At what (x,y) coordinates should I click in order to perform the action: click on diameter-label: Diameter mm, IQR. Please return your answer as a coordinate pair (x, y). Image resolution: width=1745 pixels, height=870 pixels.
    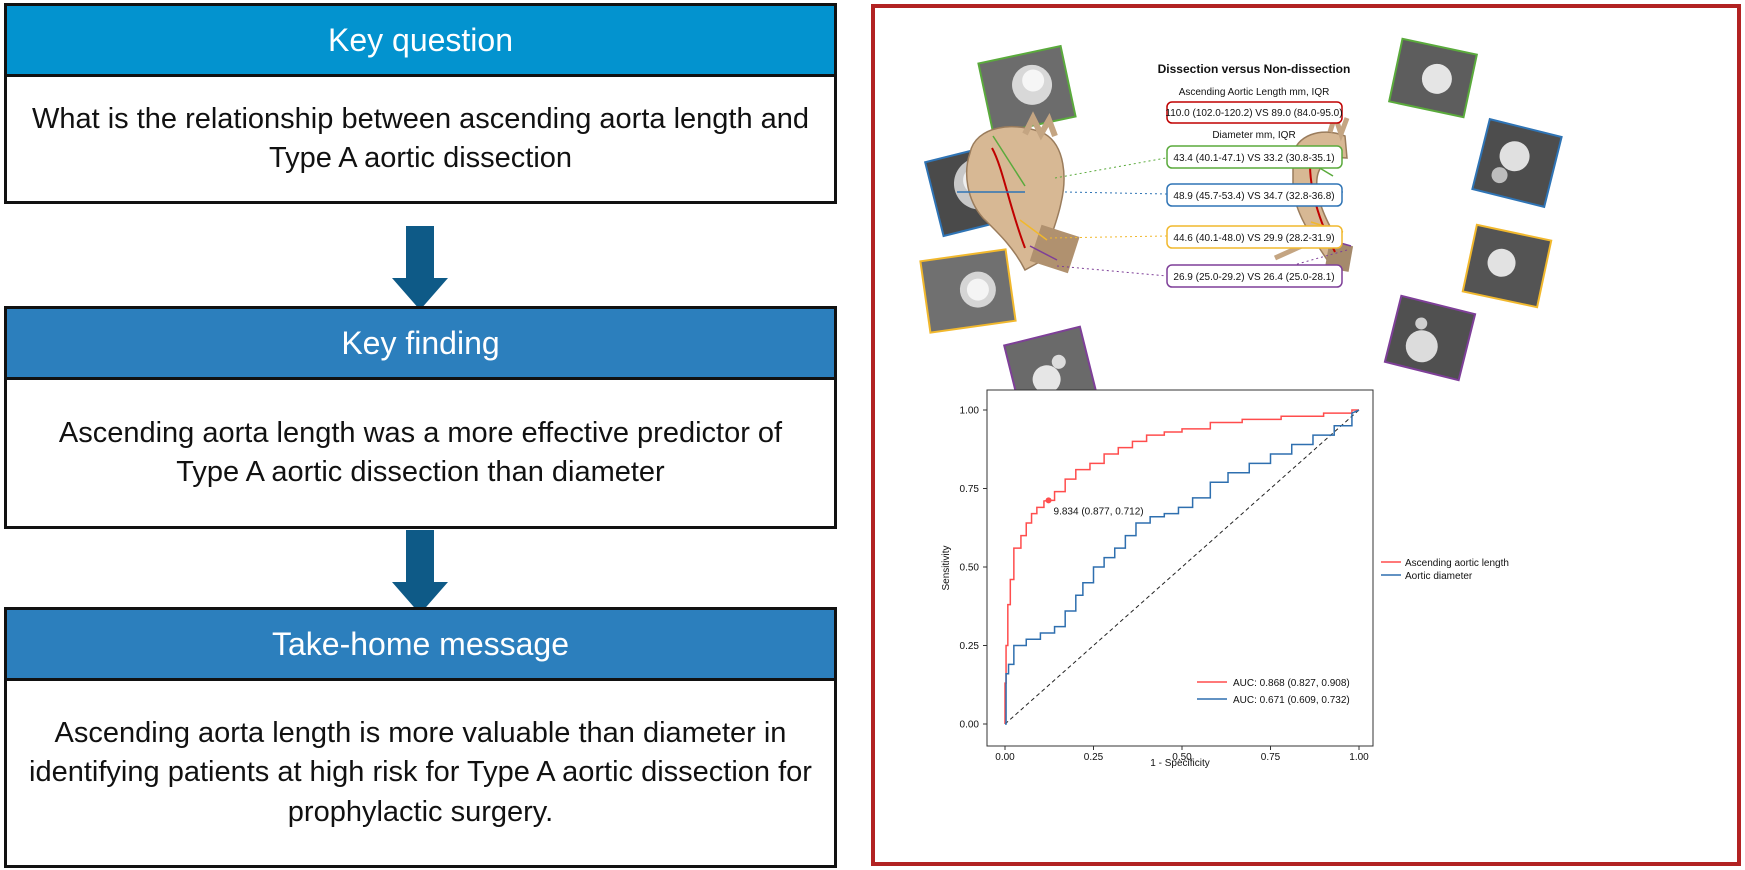
    Looking at the image, I should click on (1253, 135).